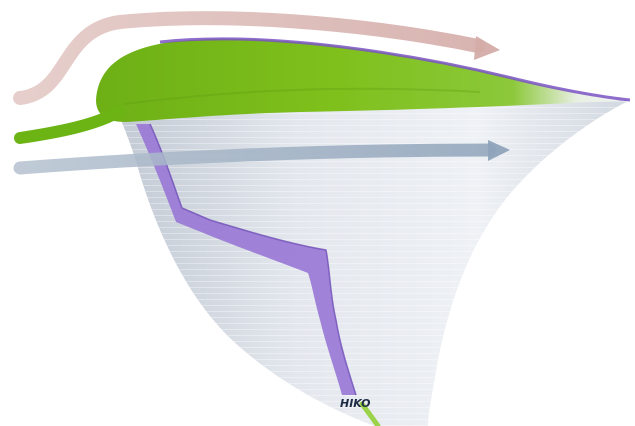 The image size is (635, 426). What do you see at coordinates (261, 157) in the screenshot?
I see `middle-flow-arrow` at bounding box center [261, 157].